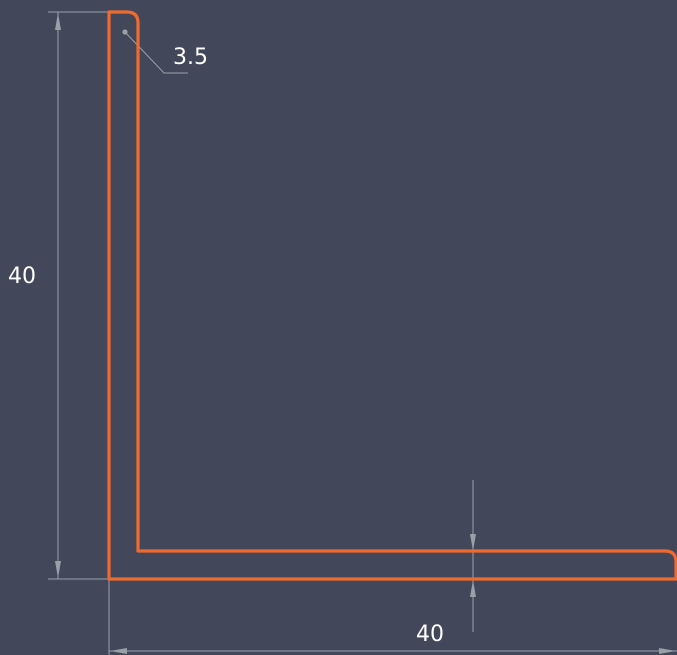 This screenshot has width=677, height=655. Describe the element at coordinates (430, 634) in the screenshot. I see `width-dimension-label: 40` at that location.